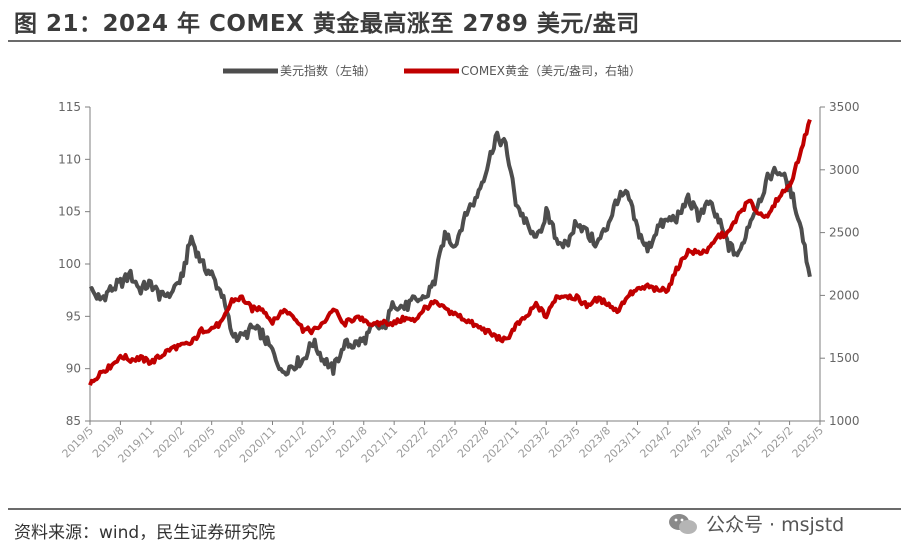 The height and width of the screenshot is (556, 909). I want to click on legend-label-gold: COMEX黄金（美元/盎司，右轴）, so click(551, 70).